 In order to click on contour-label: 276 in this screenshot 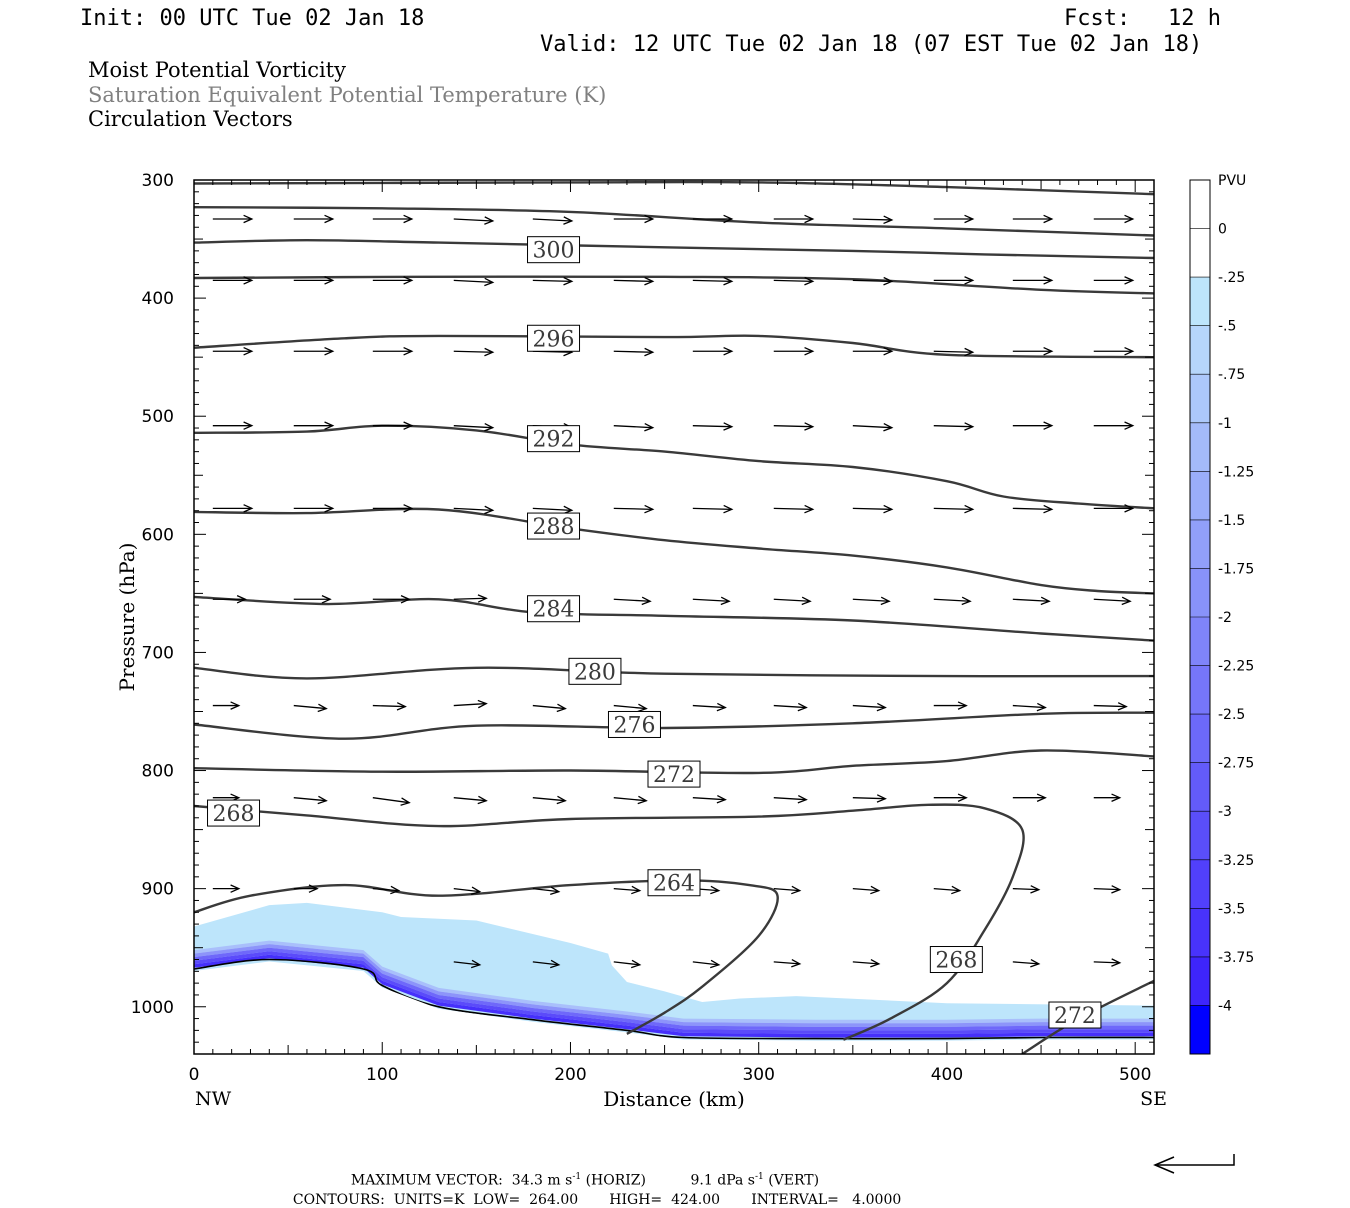, I will do `click(634, 724)`.